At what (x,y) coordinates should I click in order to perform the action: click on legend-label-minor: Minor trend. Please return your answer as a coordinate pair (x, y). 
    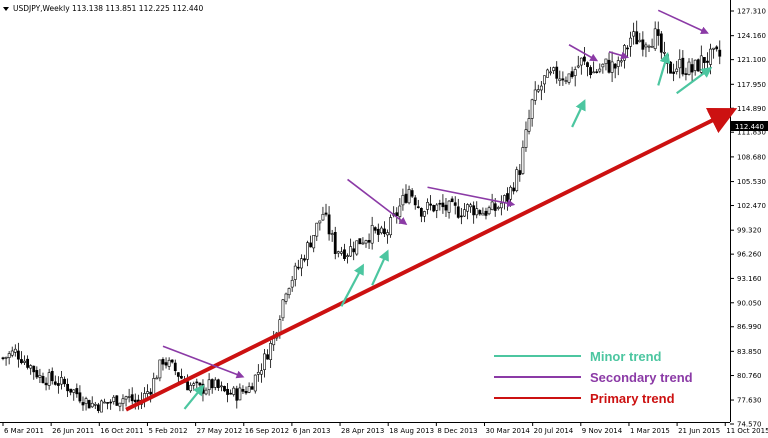
    Looking at the image, I should click on (626, 356).